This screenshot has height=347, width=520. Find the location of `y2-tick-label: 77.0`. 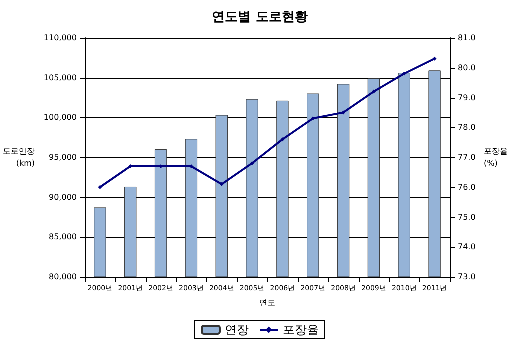

y2-tick-label: 77.0 is located at coordinates (467, 157).